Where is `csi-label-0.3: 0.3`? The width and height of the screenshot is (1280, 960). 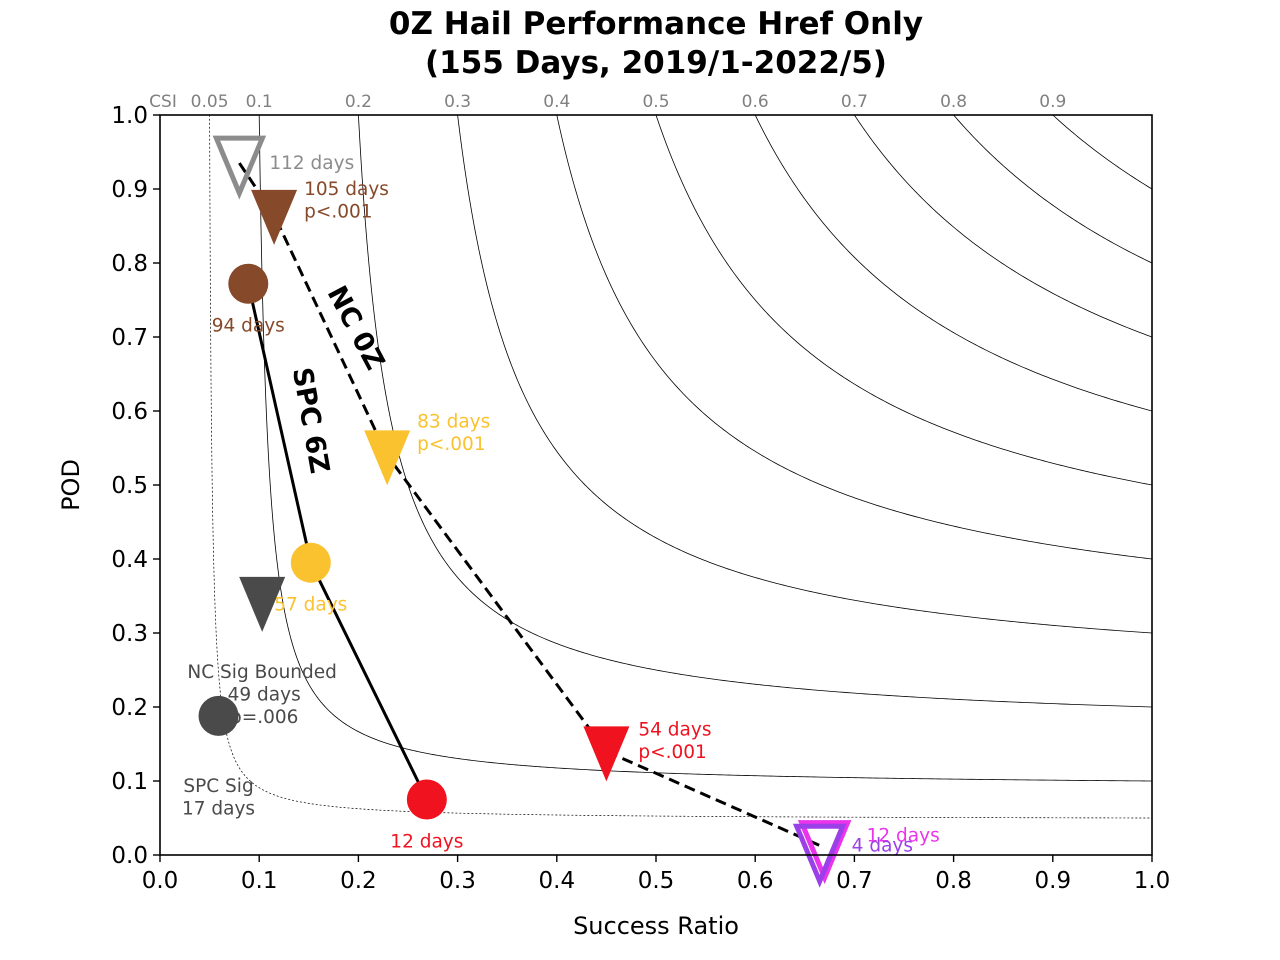 csi-label-0.3: 0.3 is located at coordinates (457, 102).